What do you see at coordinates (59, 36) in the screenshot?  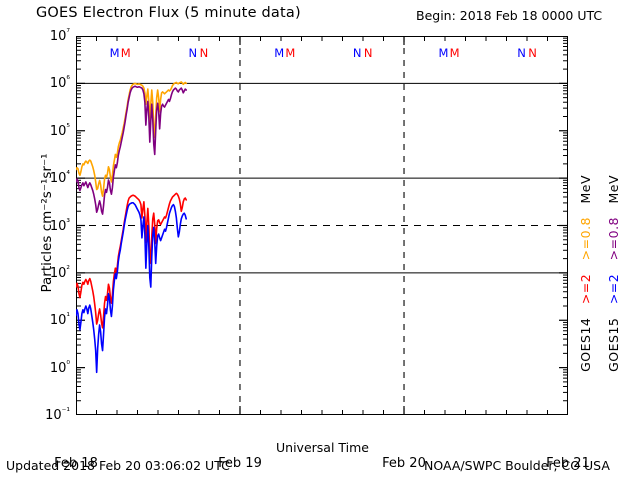 I see `y-tick-label: 10⁷` at bounding box center [59, 36].